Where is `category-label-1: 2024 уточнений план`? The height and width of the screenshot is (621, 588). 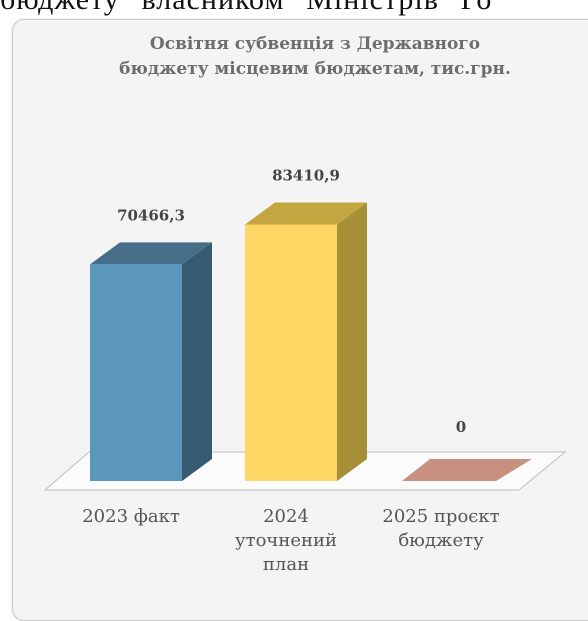
category-label-1: 2024 уточнений план is located at coordinates (286, 540).